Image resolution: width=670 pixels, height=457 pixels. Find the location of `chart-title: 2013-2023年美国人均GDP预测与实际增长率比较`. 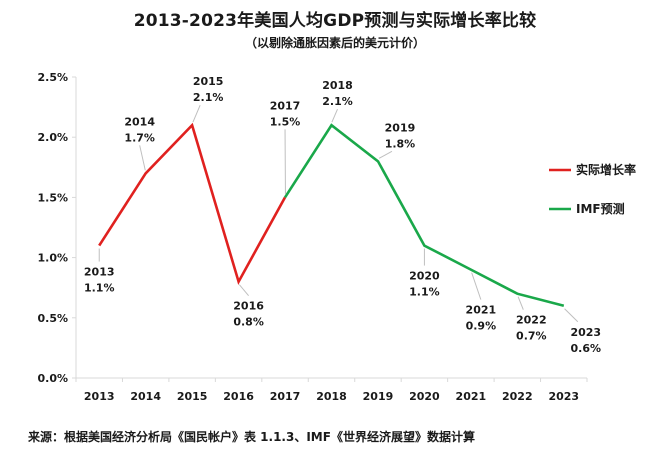

chart-title: 2013-2023年美国人均GDP预测与实际增长率比较 is located at coordinates (335, 21).